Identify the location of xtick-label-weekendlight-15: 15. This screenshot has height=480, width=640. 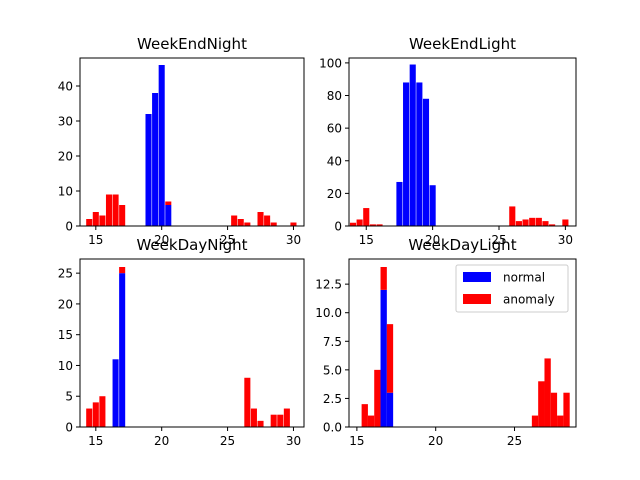
(366, 240).